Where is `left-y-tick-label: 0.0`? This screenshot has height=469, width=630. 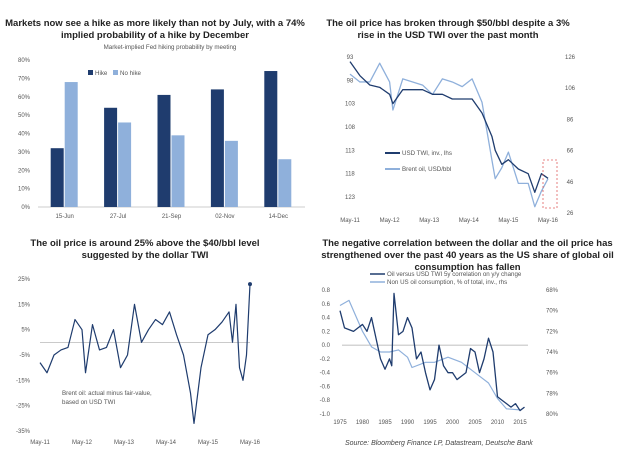 left-y-tick-label: 0.0 is located at coordinates (326, 346).